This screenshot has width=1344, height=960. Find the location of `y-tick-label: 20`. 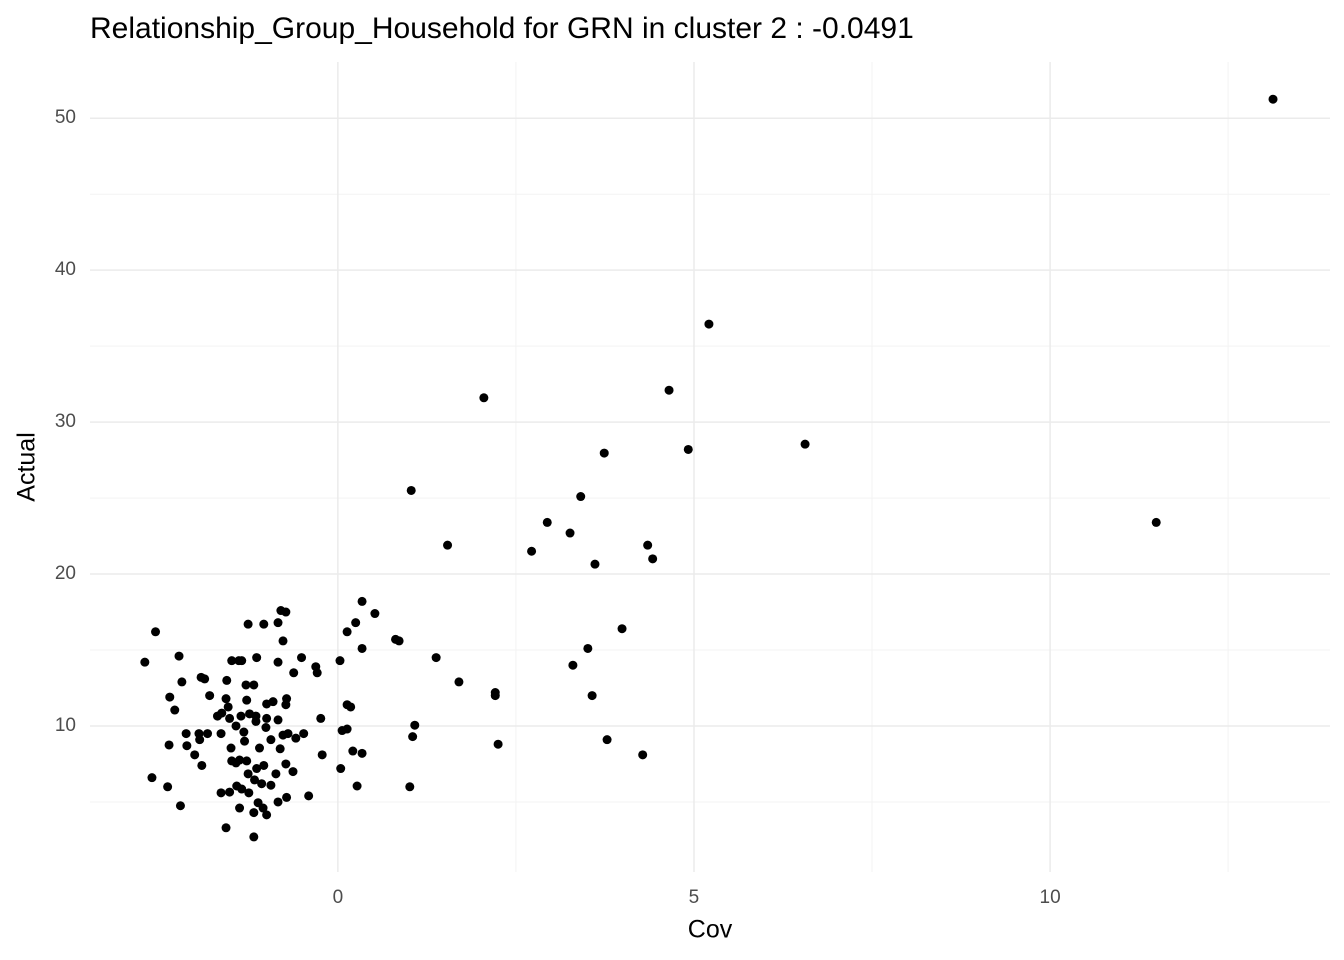

y-tick-label: 20 is located at coordinates (65, 573).